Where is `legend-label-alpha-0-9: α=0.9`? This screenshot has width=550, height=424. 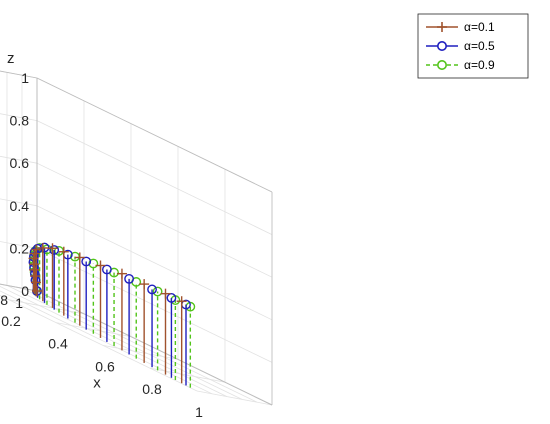
legend-label-alpha-0-9: α=0.9 is located at coordinates (479, 65).